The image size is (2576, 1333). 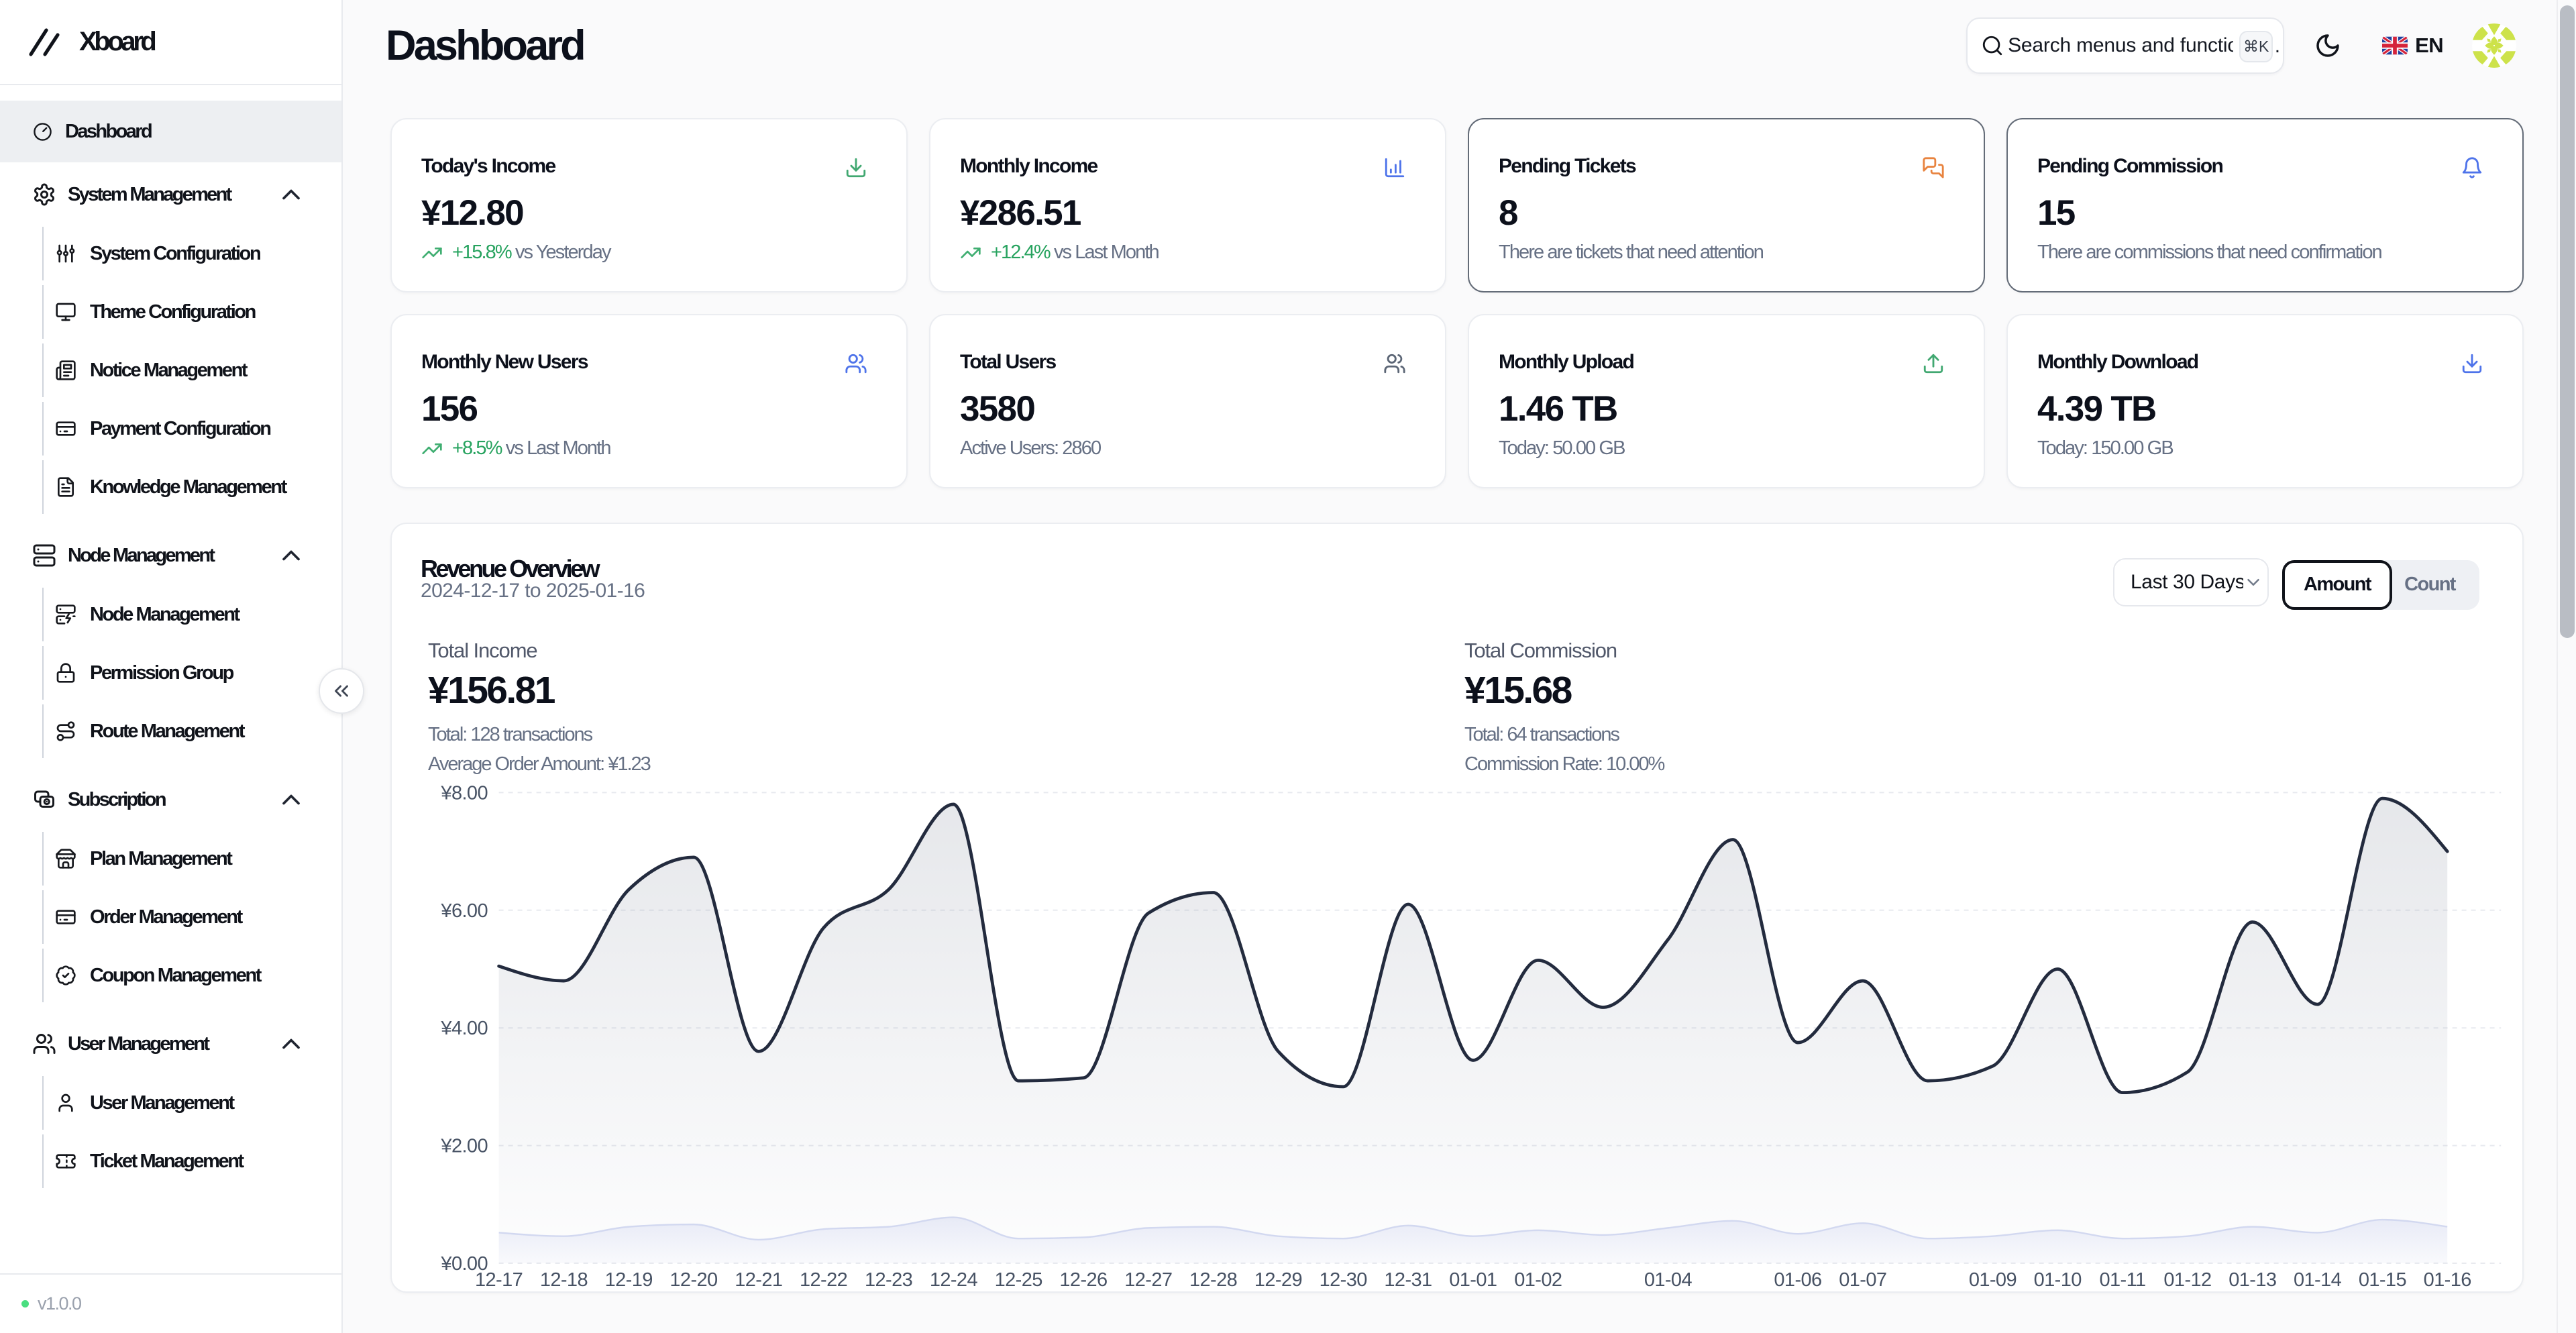 I want to click on svg-text: 12-18, so click(x=564, y=1280).